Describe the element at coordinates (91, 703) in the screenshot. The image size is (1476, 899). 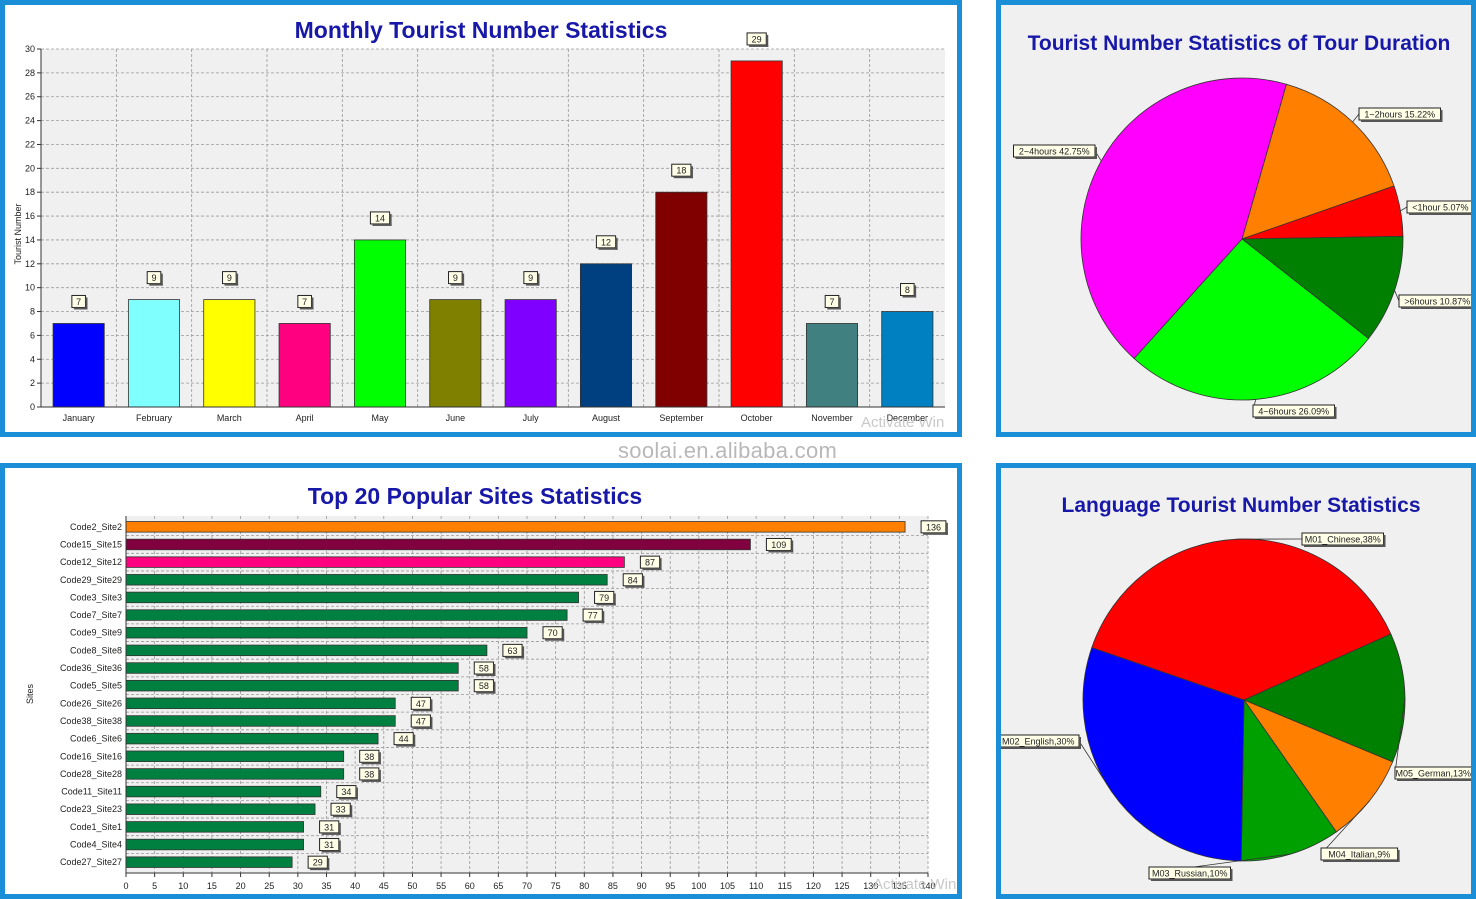
I see `sites-y-tick-label: Code26_Site26` at that location.